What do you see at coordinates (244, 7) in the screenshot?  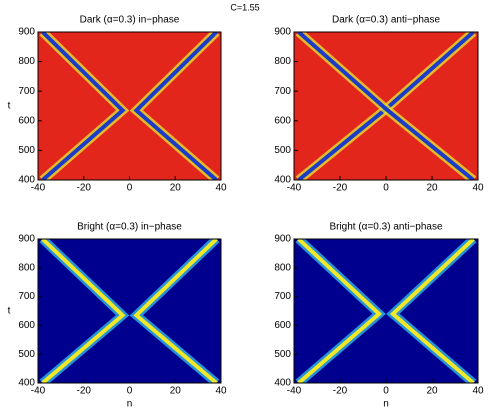 I see `figure-title: C=1.55` at bounding box center [244, 7].